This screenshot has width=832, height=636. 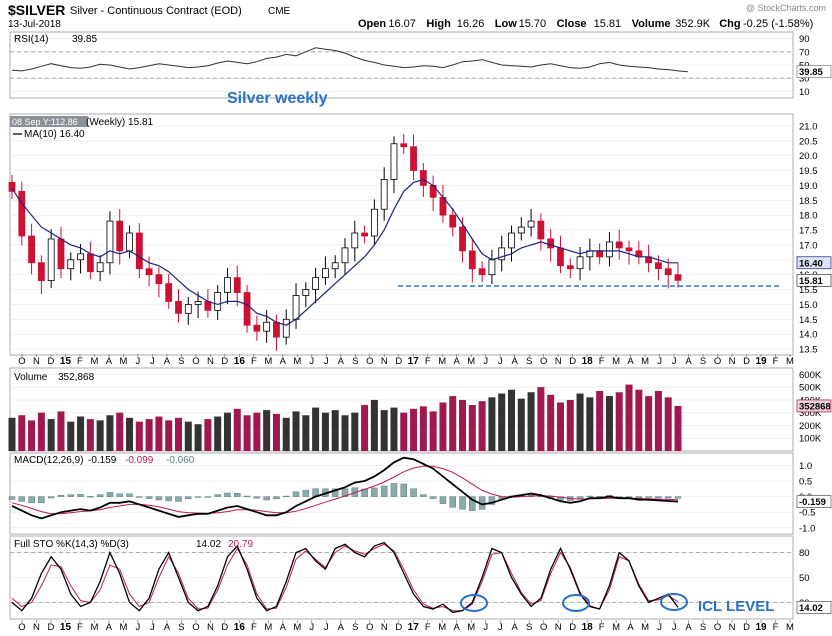 What do you see at coordinates (279, 11) in the screenshot?
I see `exchange: CME` at bounding box center [279, 11].